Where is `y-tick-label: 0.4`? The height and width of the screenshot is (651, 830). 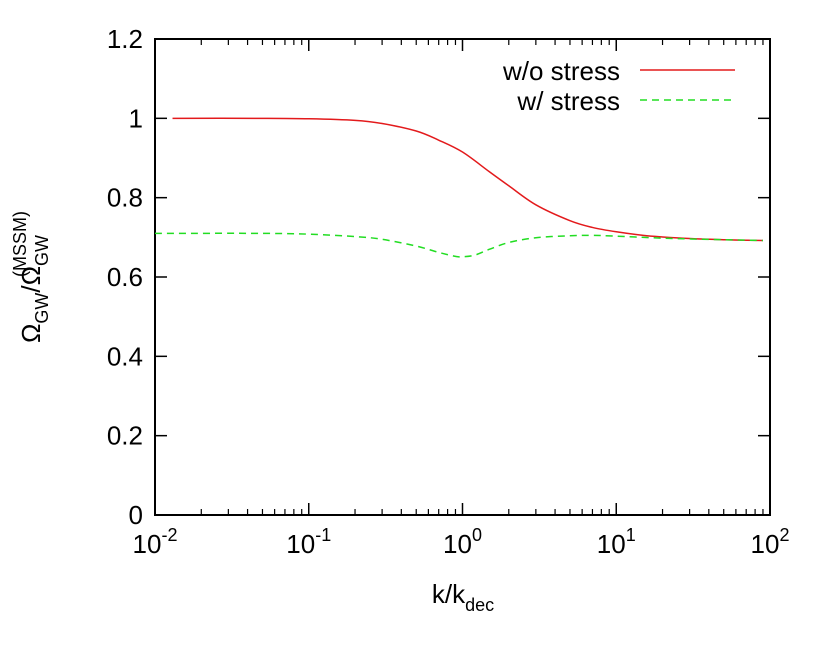 y-tick-label: 0.4 is located at coordinates (125, 356).